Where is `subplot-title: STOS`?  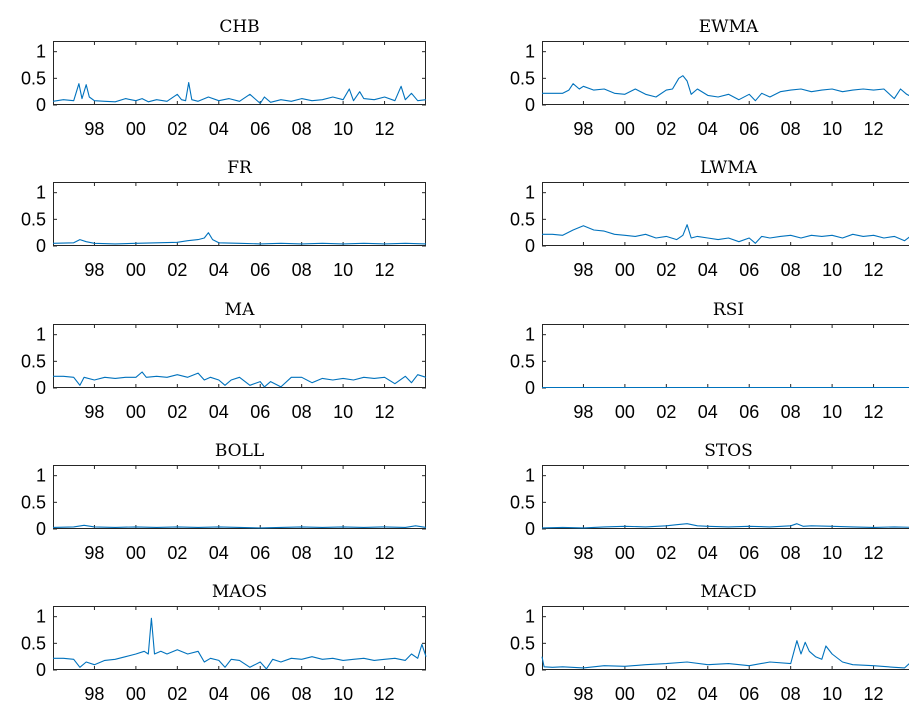
subplot-title: STOS is located at coordinates (728, 451).